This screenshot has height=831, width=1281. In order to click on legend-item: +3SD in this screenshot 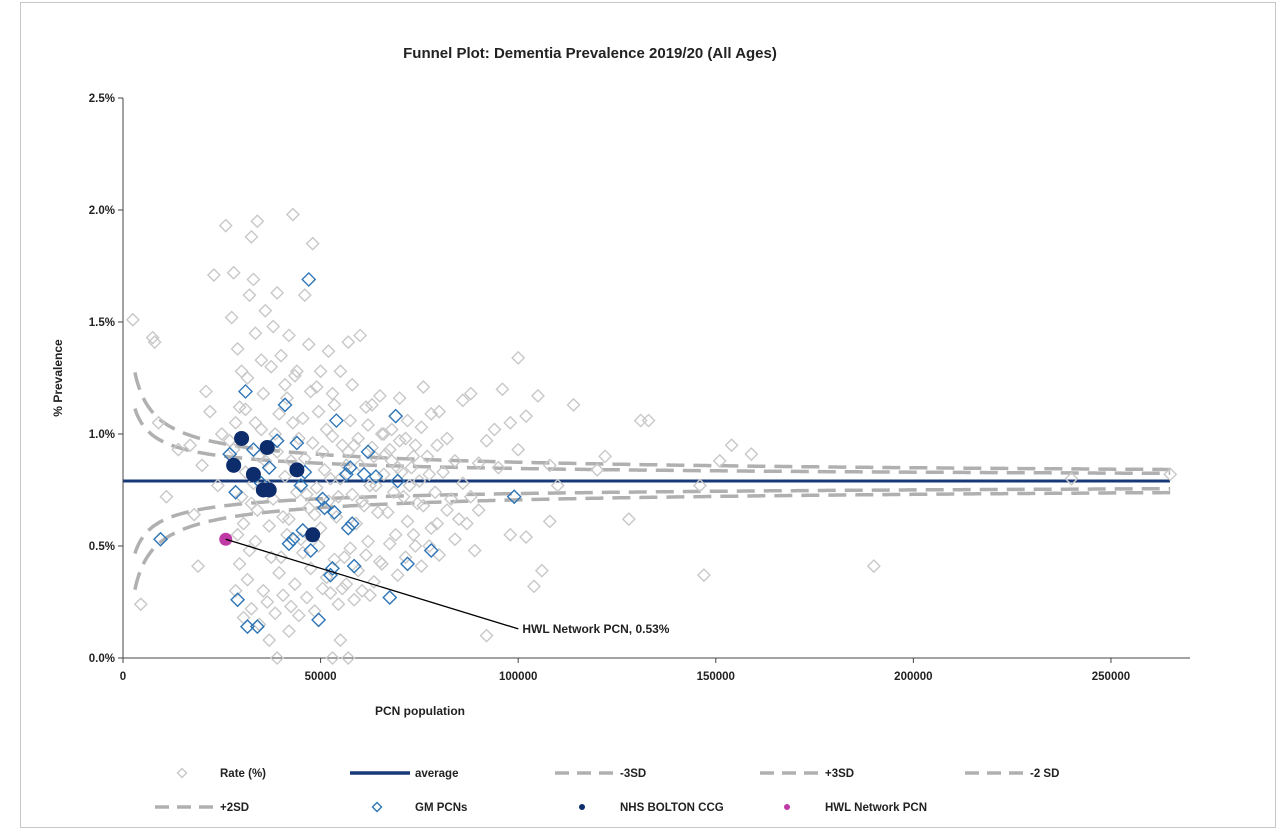, I will do `click(807, 774)`.